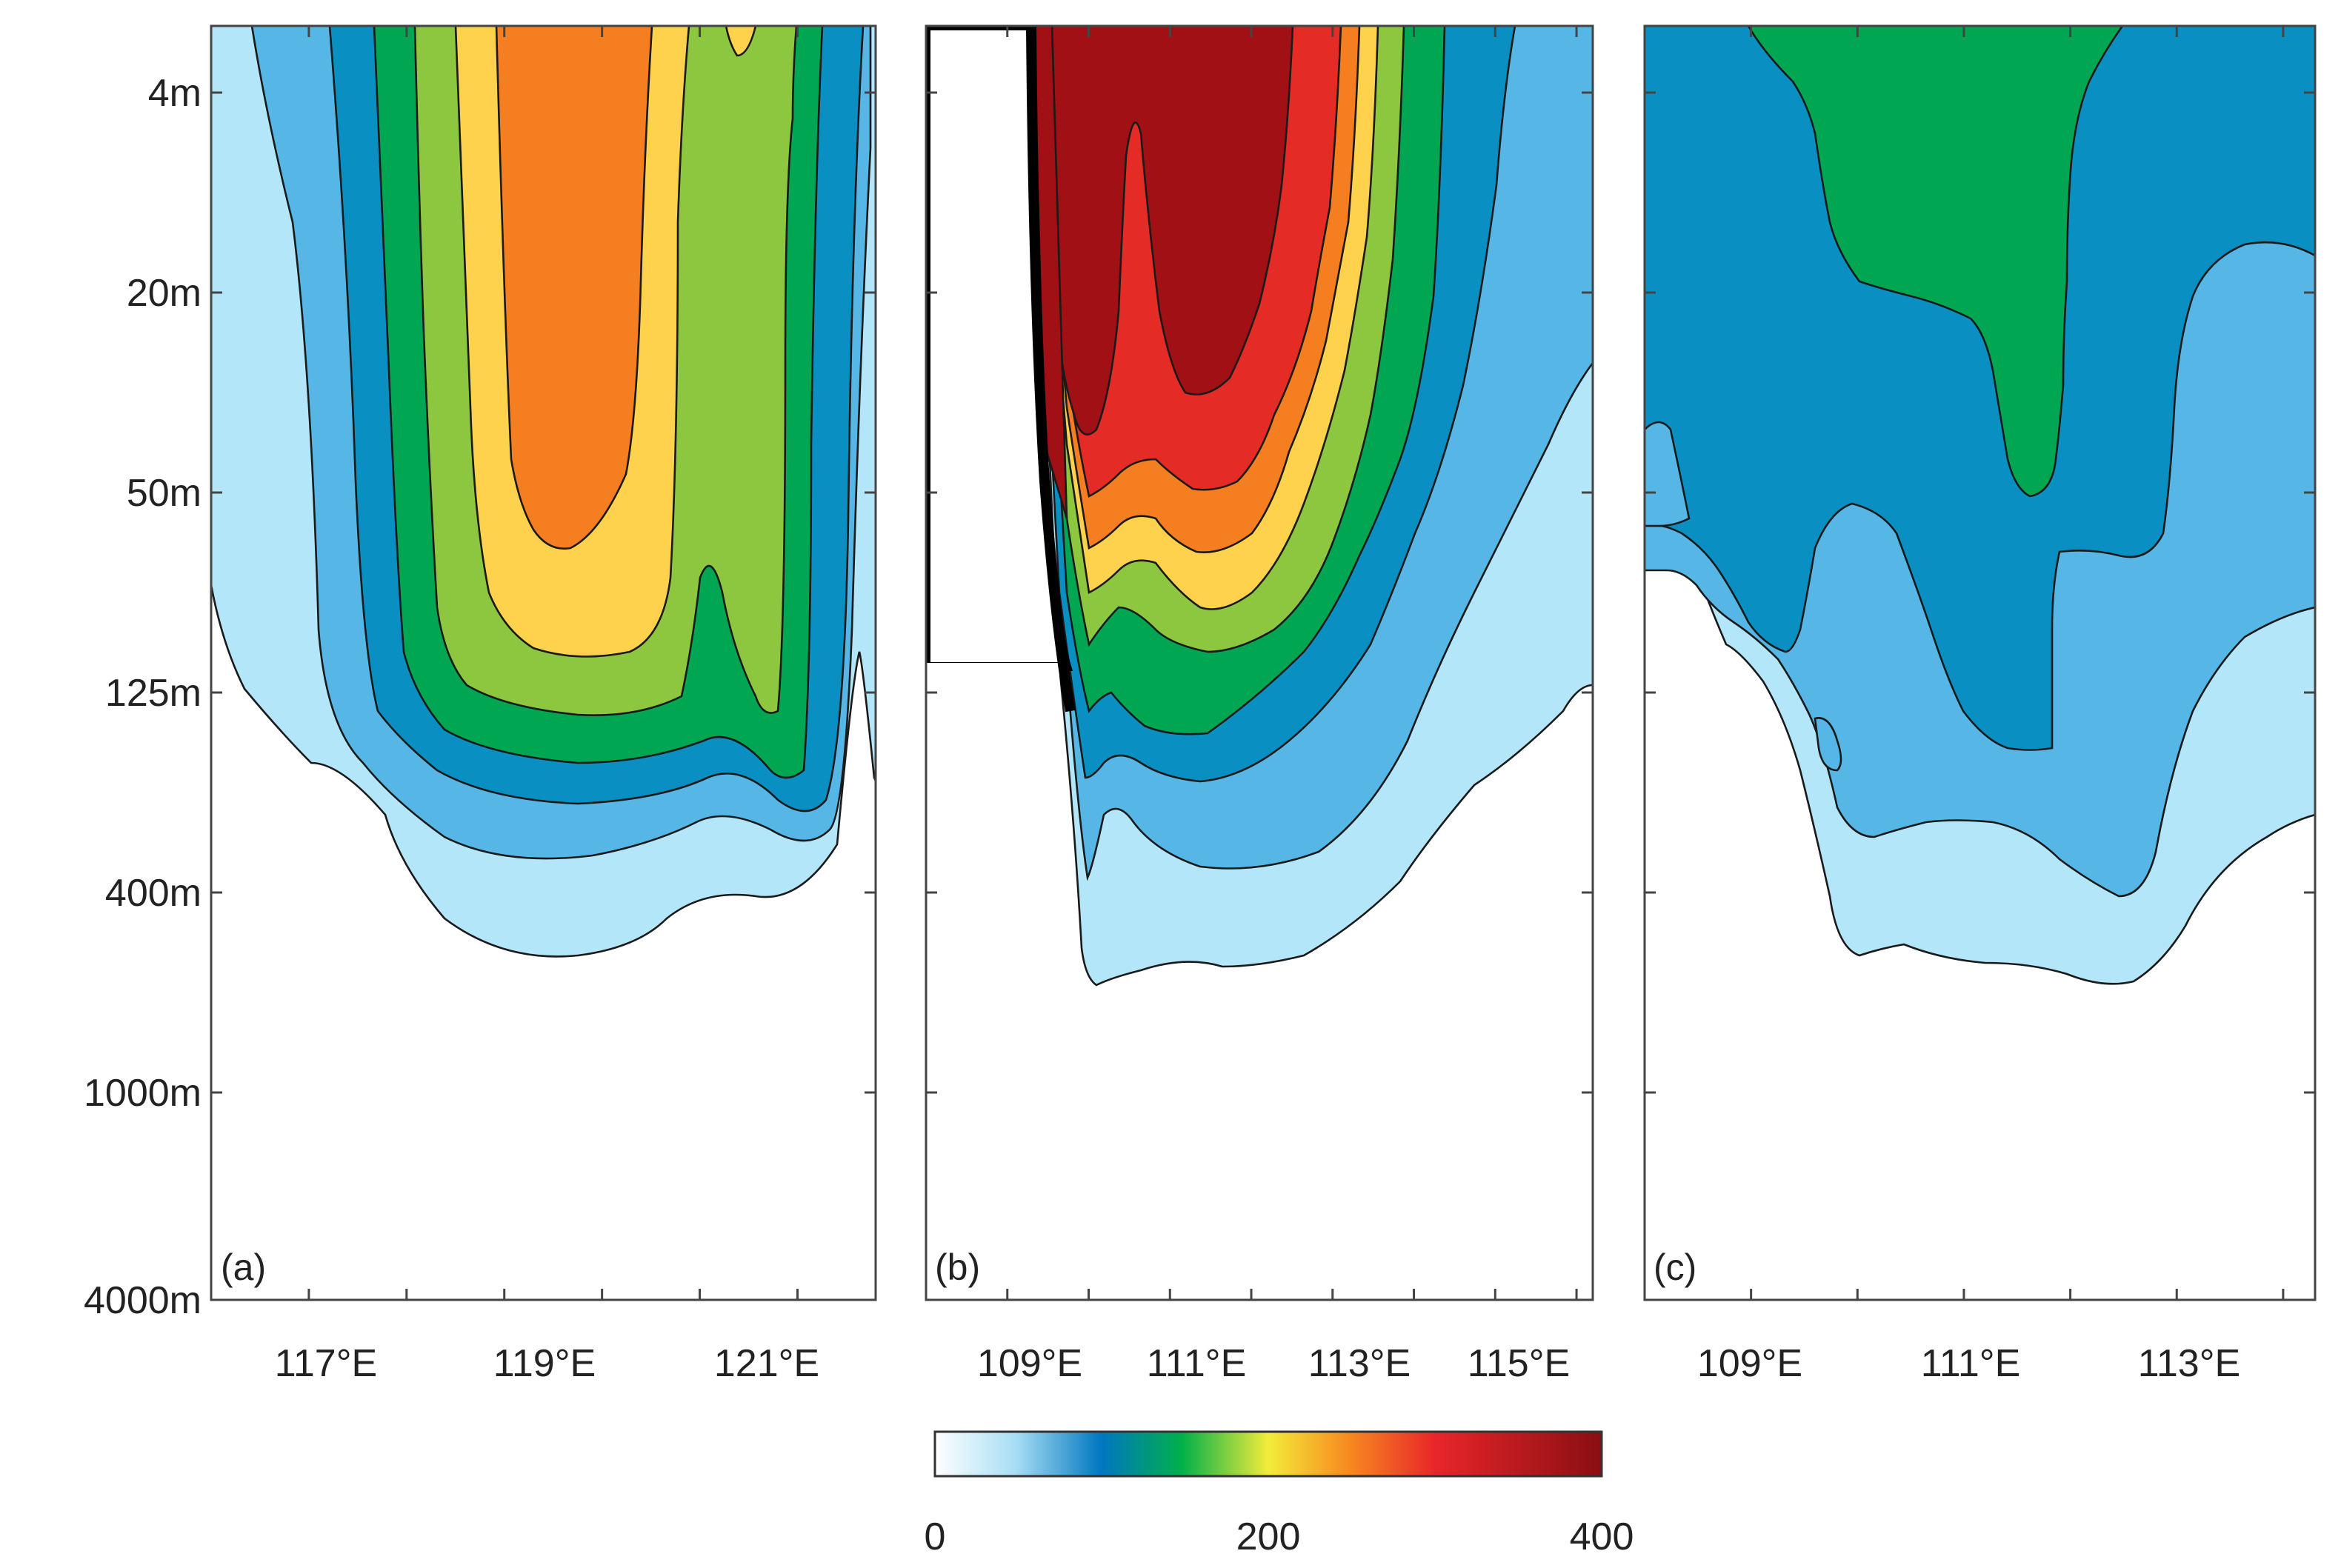 Image resolution: width=2341 pixels, height=1568 pixels. Describe the element at coordinates (2189, 1364) in the screenshot. I see `panel-c-xlabel-113: 113°E` at that location.